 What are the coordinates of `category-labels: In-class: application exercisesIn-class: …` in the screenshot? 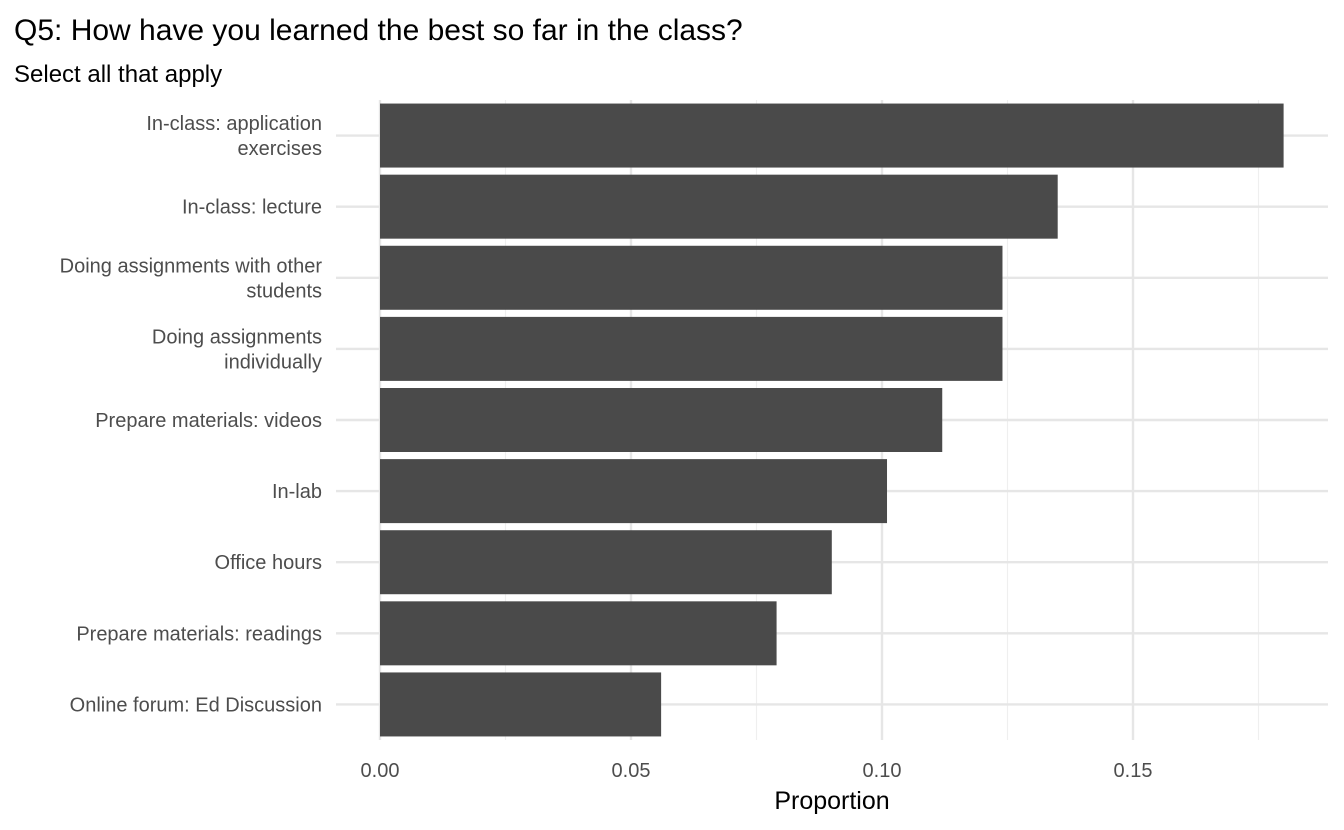 It's located at (191, 414).